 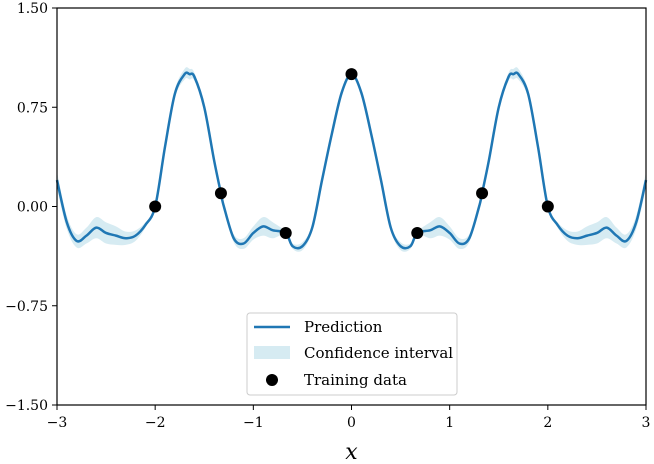 What do you see at coordinates (57, 423) in the screenshot?
I see `x-tick-label: −3` at bounding box center [57, 423].